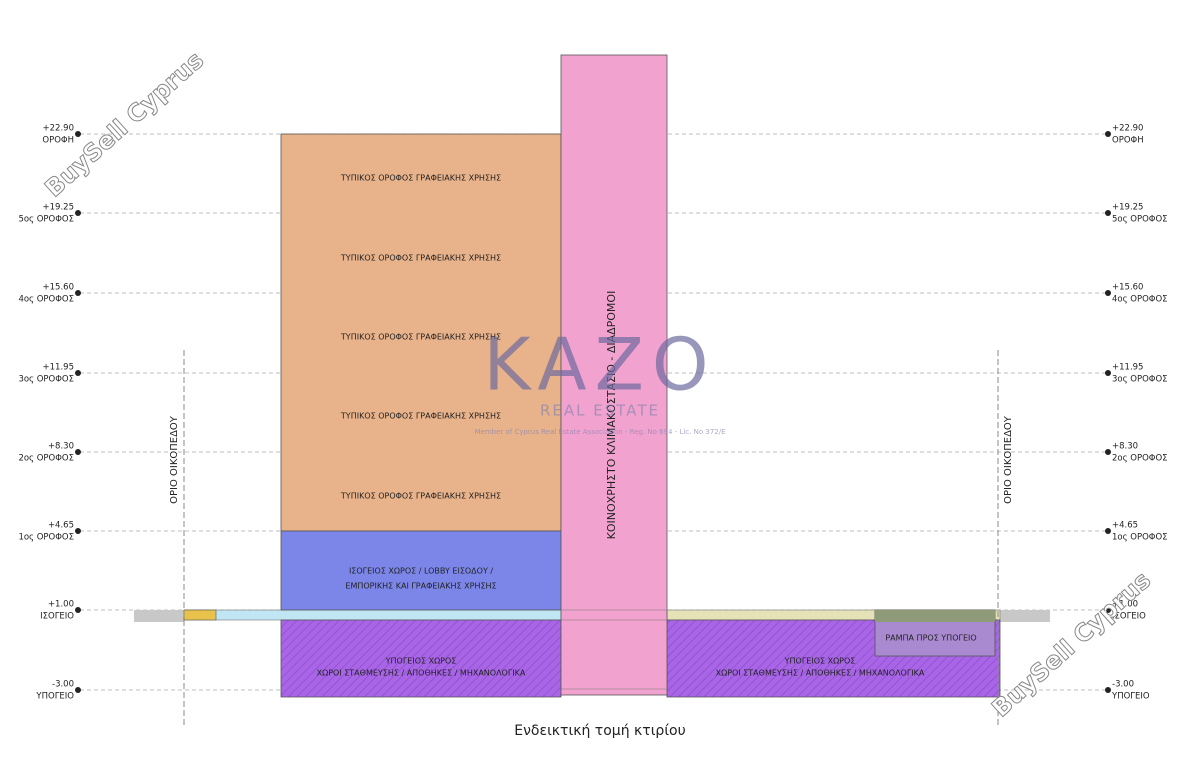 The height and width of the screenshot is (774, 1200). Describe the element at coordinates (372, 615) in the screenshot. I see `ground-slab` at that location.